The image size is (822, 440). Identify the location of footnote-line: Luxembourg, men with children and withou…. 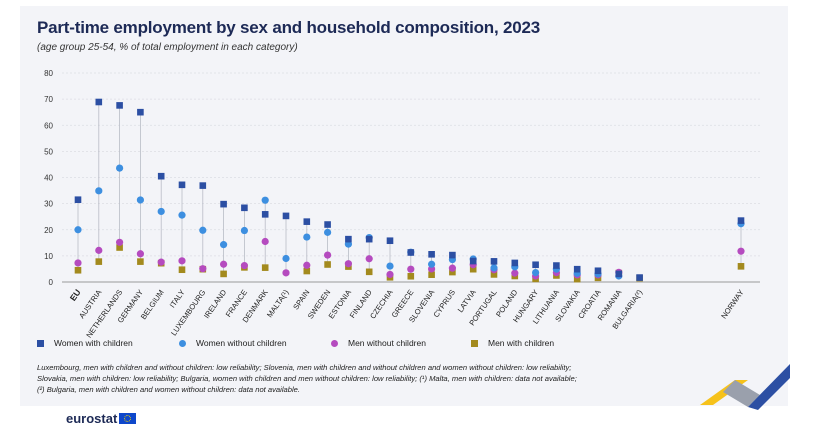
(304, 367).